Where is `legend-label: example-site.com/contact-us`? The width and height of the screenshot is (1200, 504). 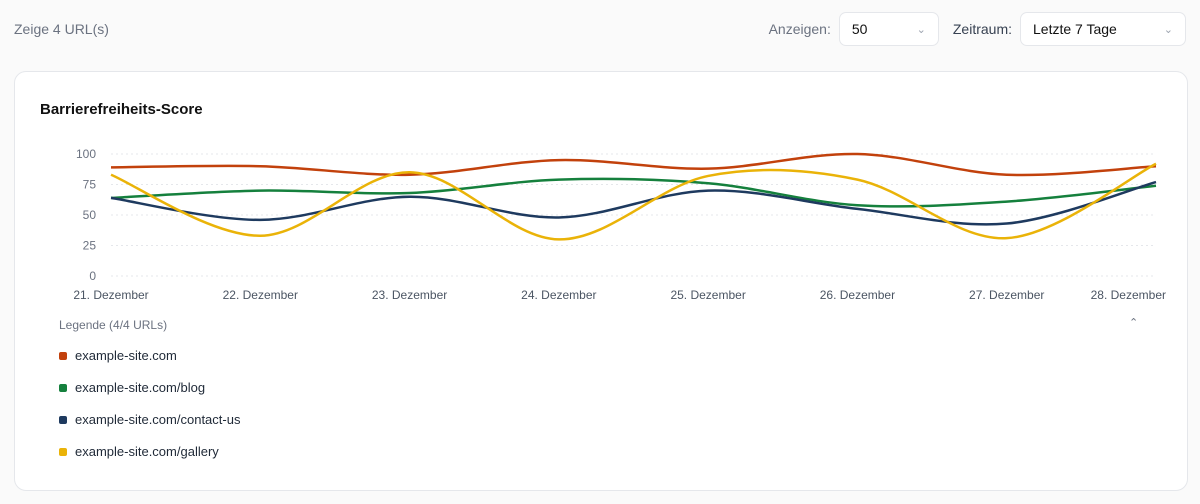 legend-label: example-site.com/contact-us is located at coordinates (158, 419).